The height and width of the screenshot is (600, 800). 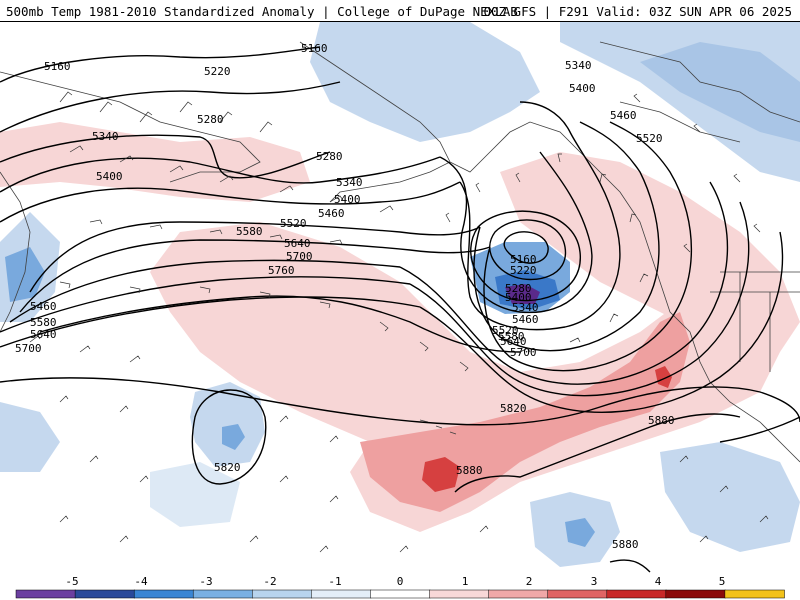 I want to click on contour-5400-low, so click(x=540, y=216).